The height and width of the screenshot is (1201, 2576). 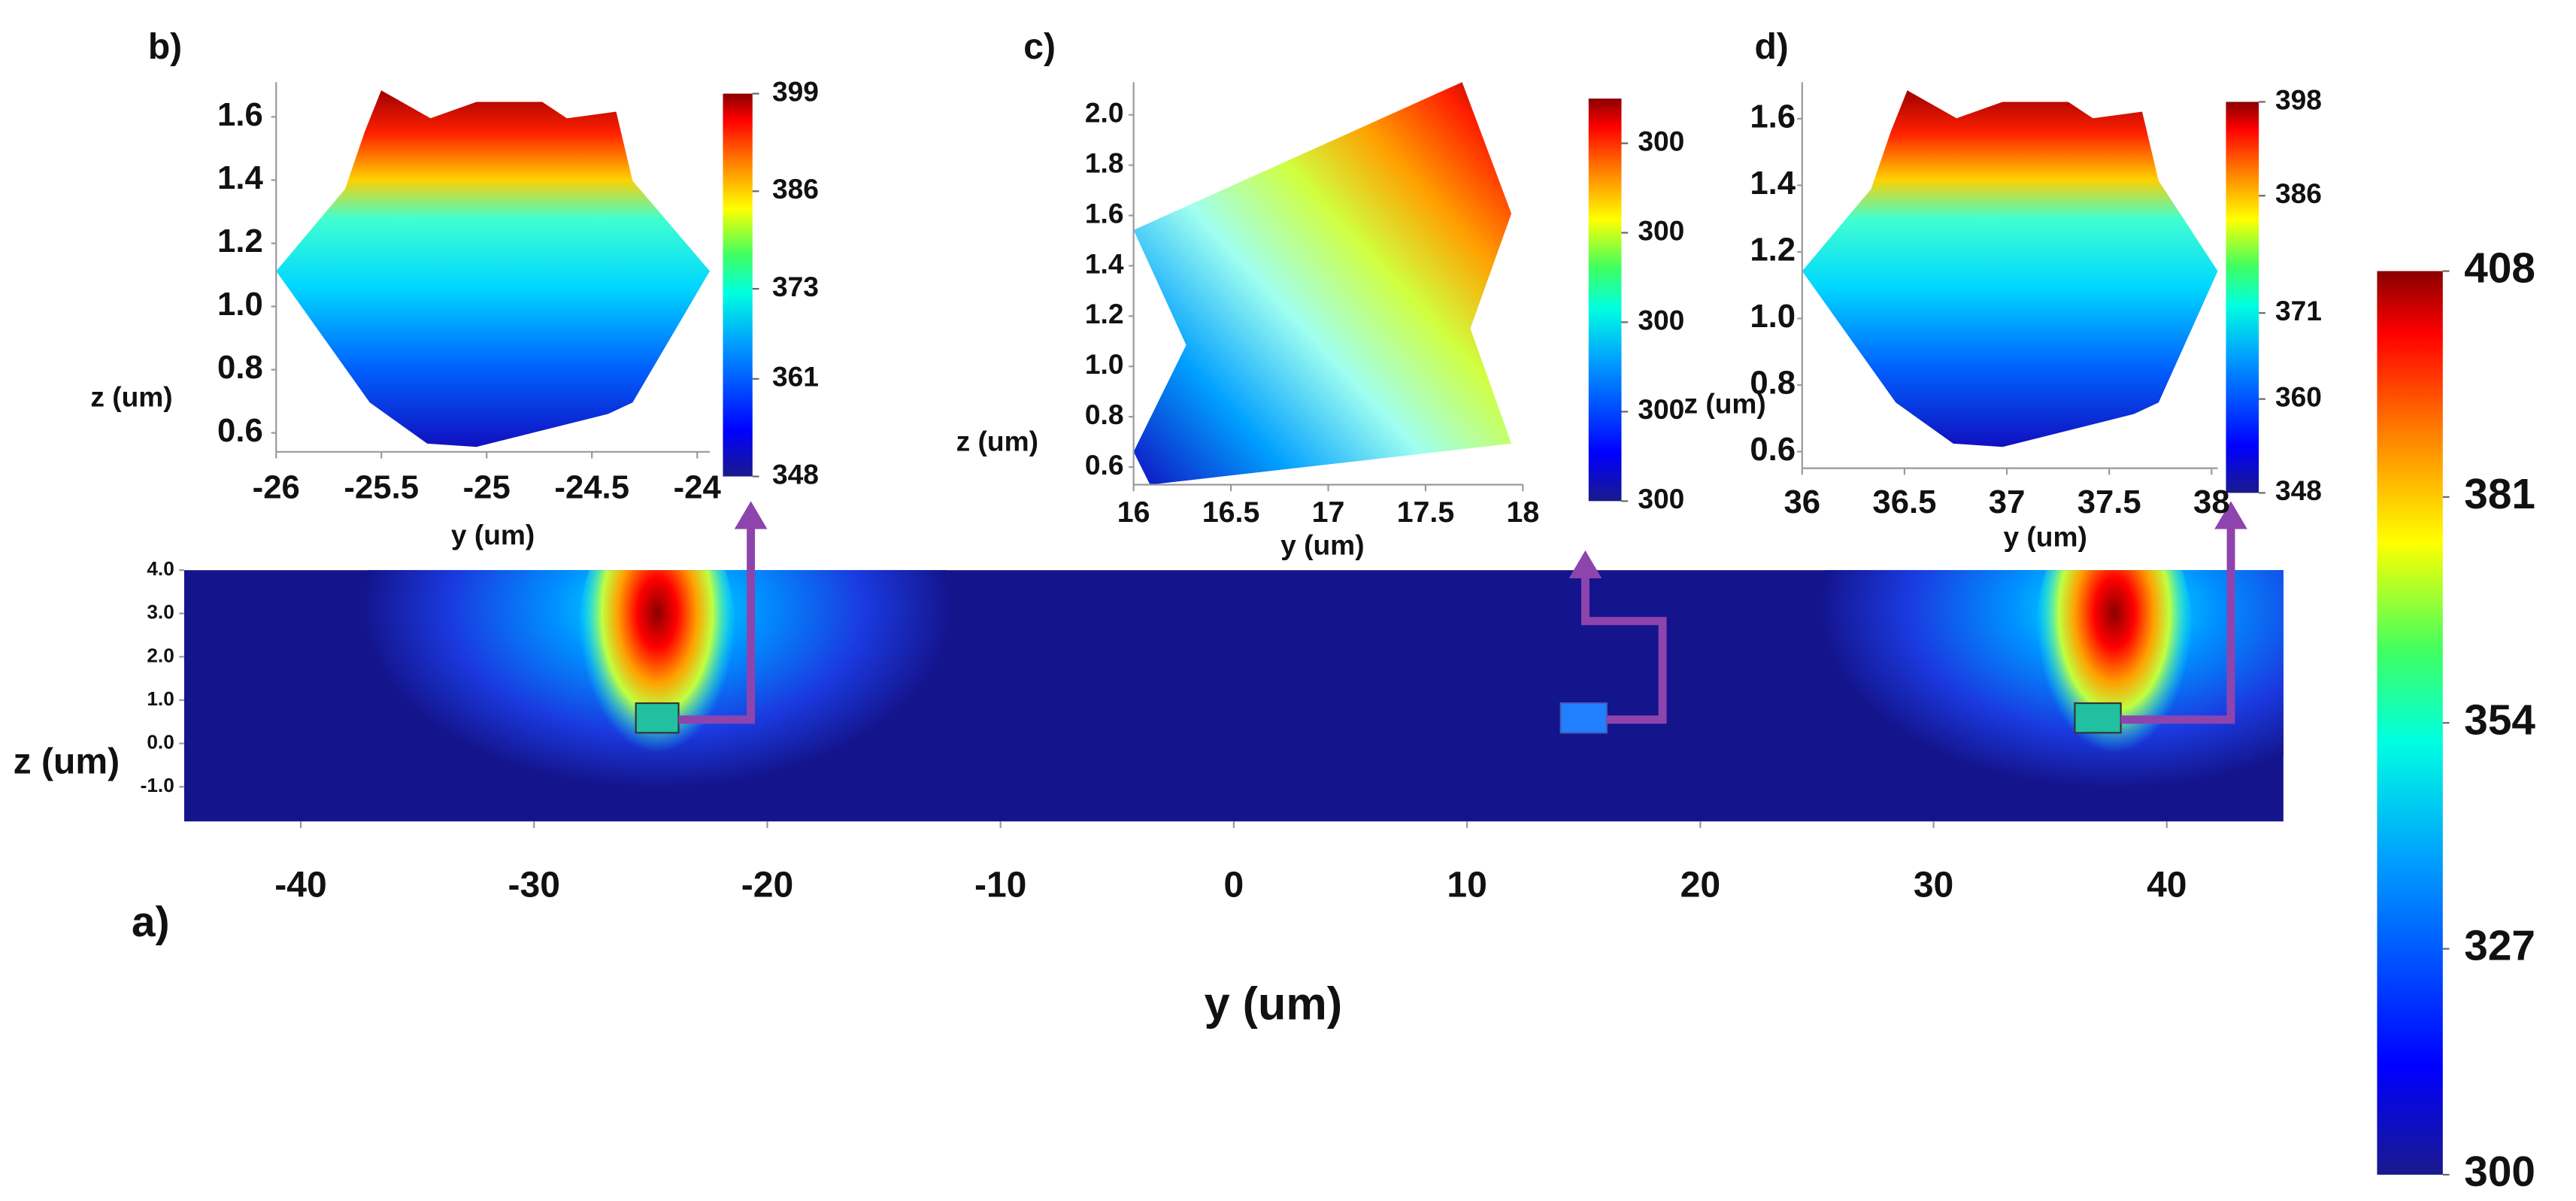 What do you see at coordinates (795, 91) in the screenshot?
I see `colorbar-label: 399` at bounding box center [795, 91].